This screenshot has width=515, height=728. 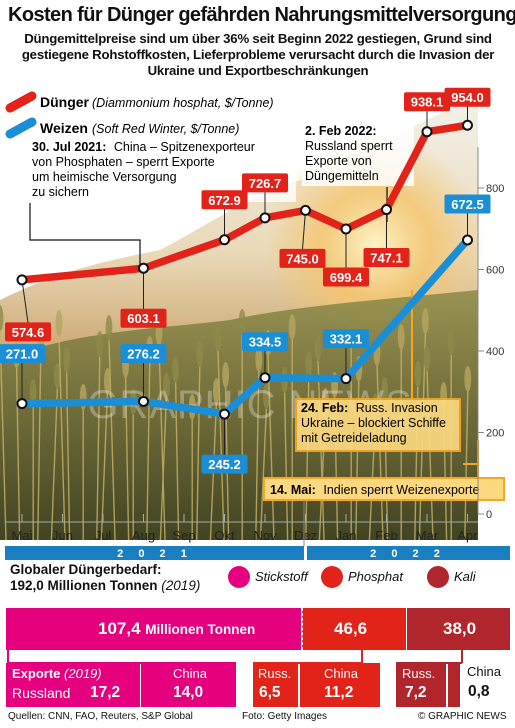 I want to click on export-phosphat-russland-country: Russ., so click(x=275, y=673).